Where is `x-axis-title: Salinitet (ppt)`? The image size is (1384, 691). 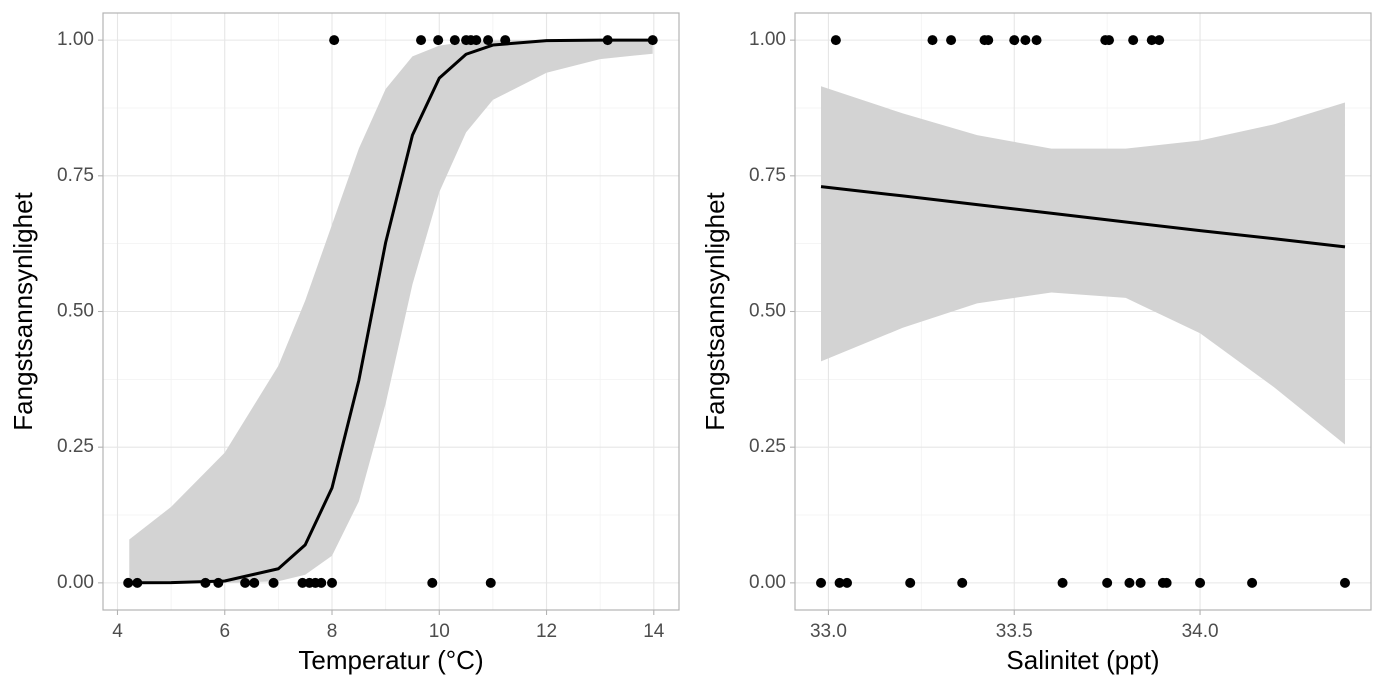
x-axis-title: Salinitet (ppt) is located at coordinates (1082, 660).